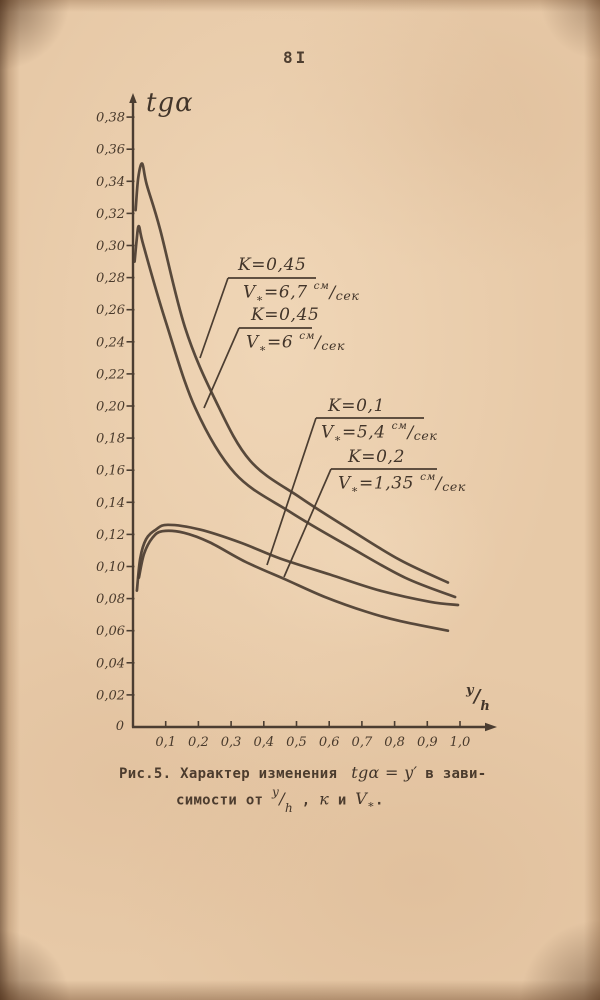 The height and width of the screenshot is (1000, 600). Describe the element at coordinates (110, 535) in the screenshot. I see `y-tick-label-0,12: 0,12` at that location.